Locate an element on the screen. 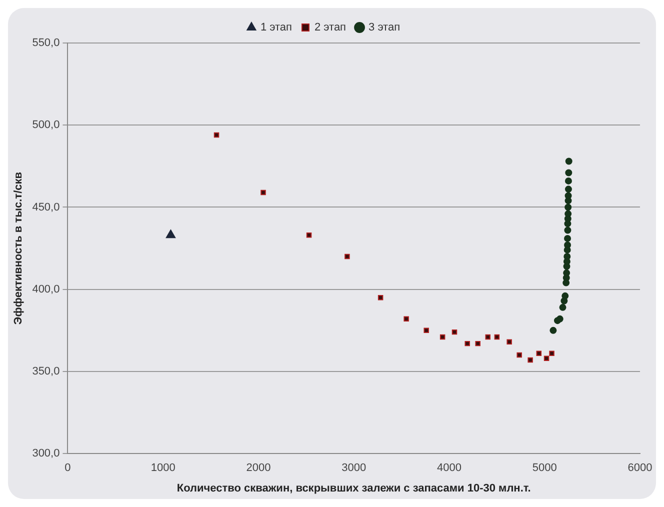 The image size is (664, 507). y-tick-label: 450,0 is located at coordinates (46, 207).